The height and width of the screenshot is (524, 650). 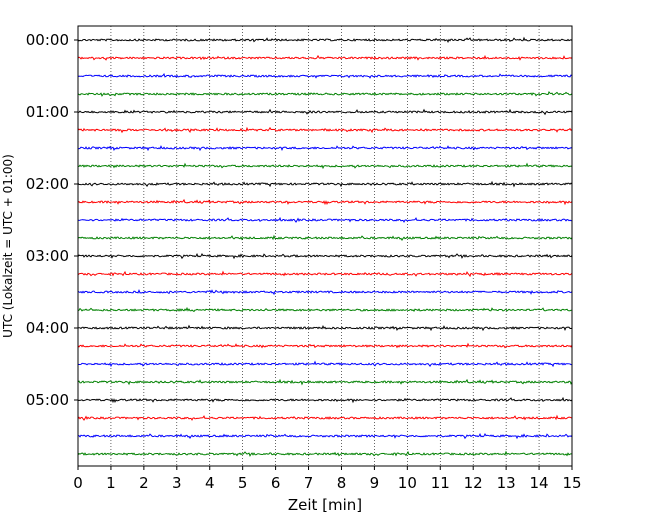 What do you see at coordinates (375, 483) in the screenshot?
I see `x-tick-label: 9` at bounding box center [375, 483].